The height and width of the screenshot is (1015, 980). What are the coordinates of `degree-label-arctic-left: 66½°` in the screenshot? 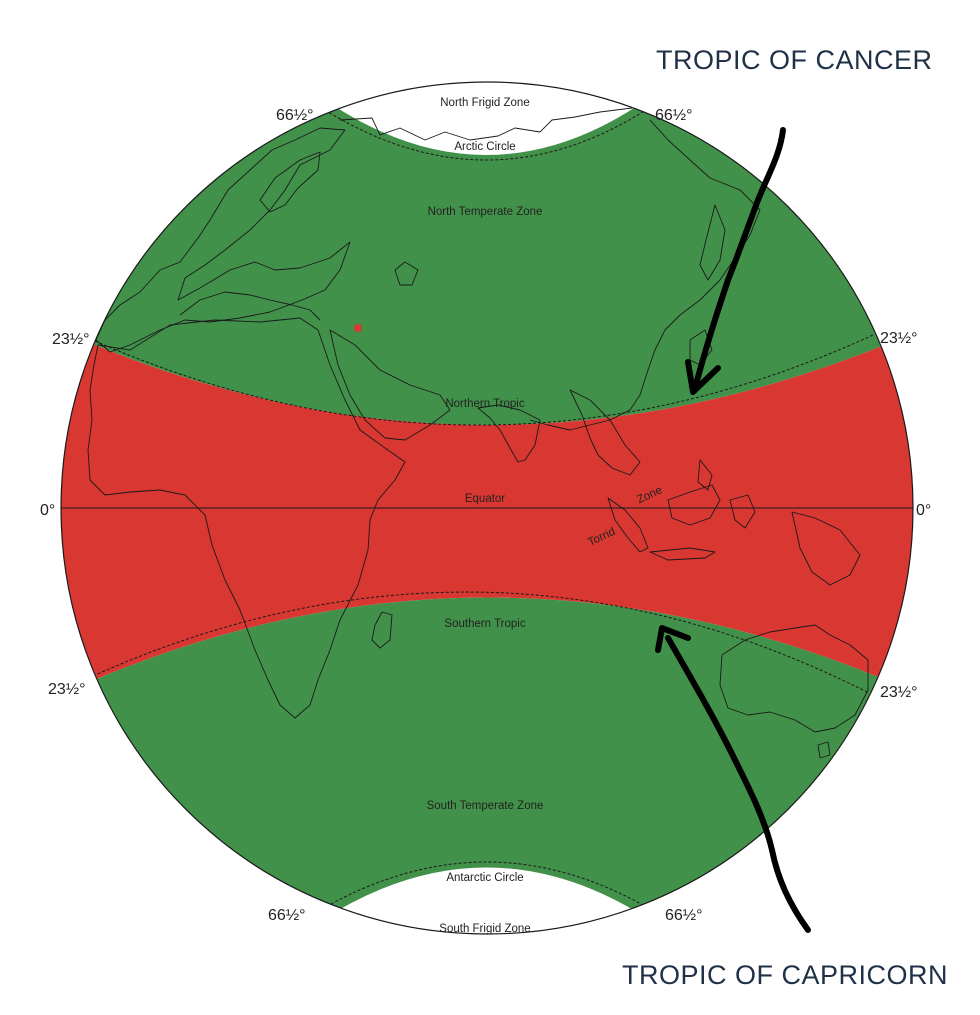 It's located at (295, 115).